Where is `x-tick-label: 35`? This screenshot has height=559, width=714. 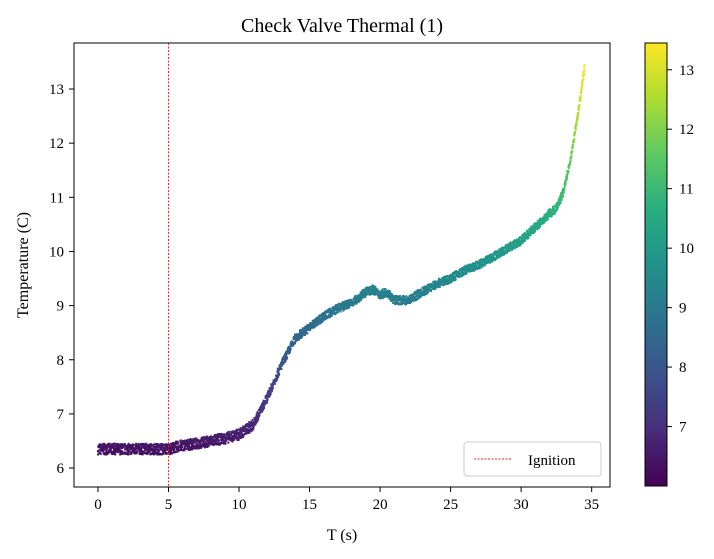 x-tick-label: 35 is located at coordinates (591, 505).